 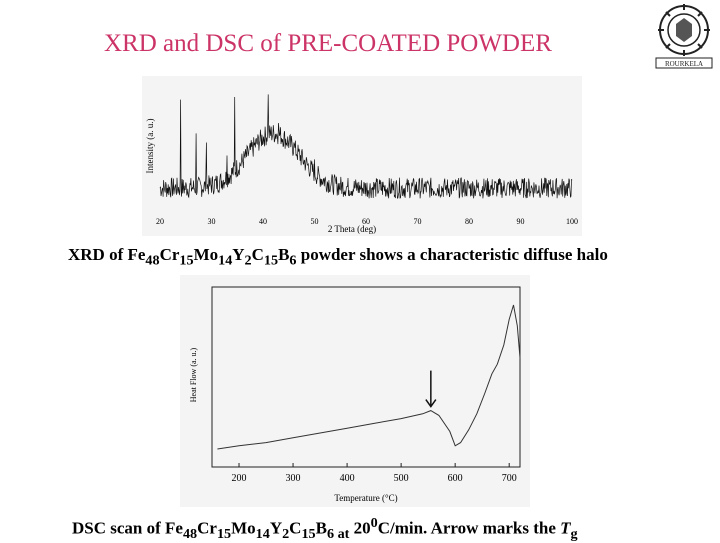 What do you see at coordinates (293, 478) in the screenshot?
I see `dsc-tick-label: 300` at bounding box center [293, 478].